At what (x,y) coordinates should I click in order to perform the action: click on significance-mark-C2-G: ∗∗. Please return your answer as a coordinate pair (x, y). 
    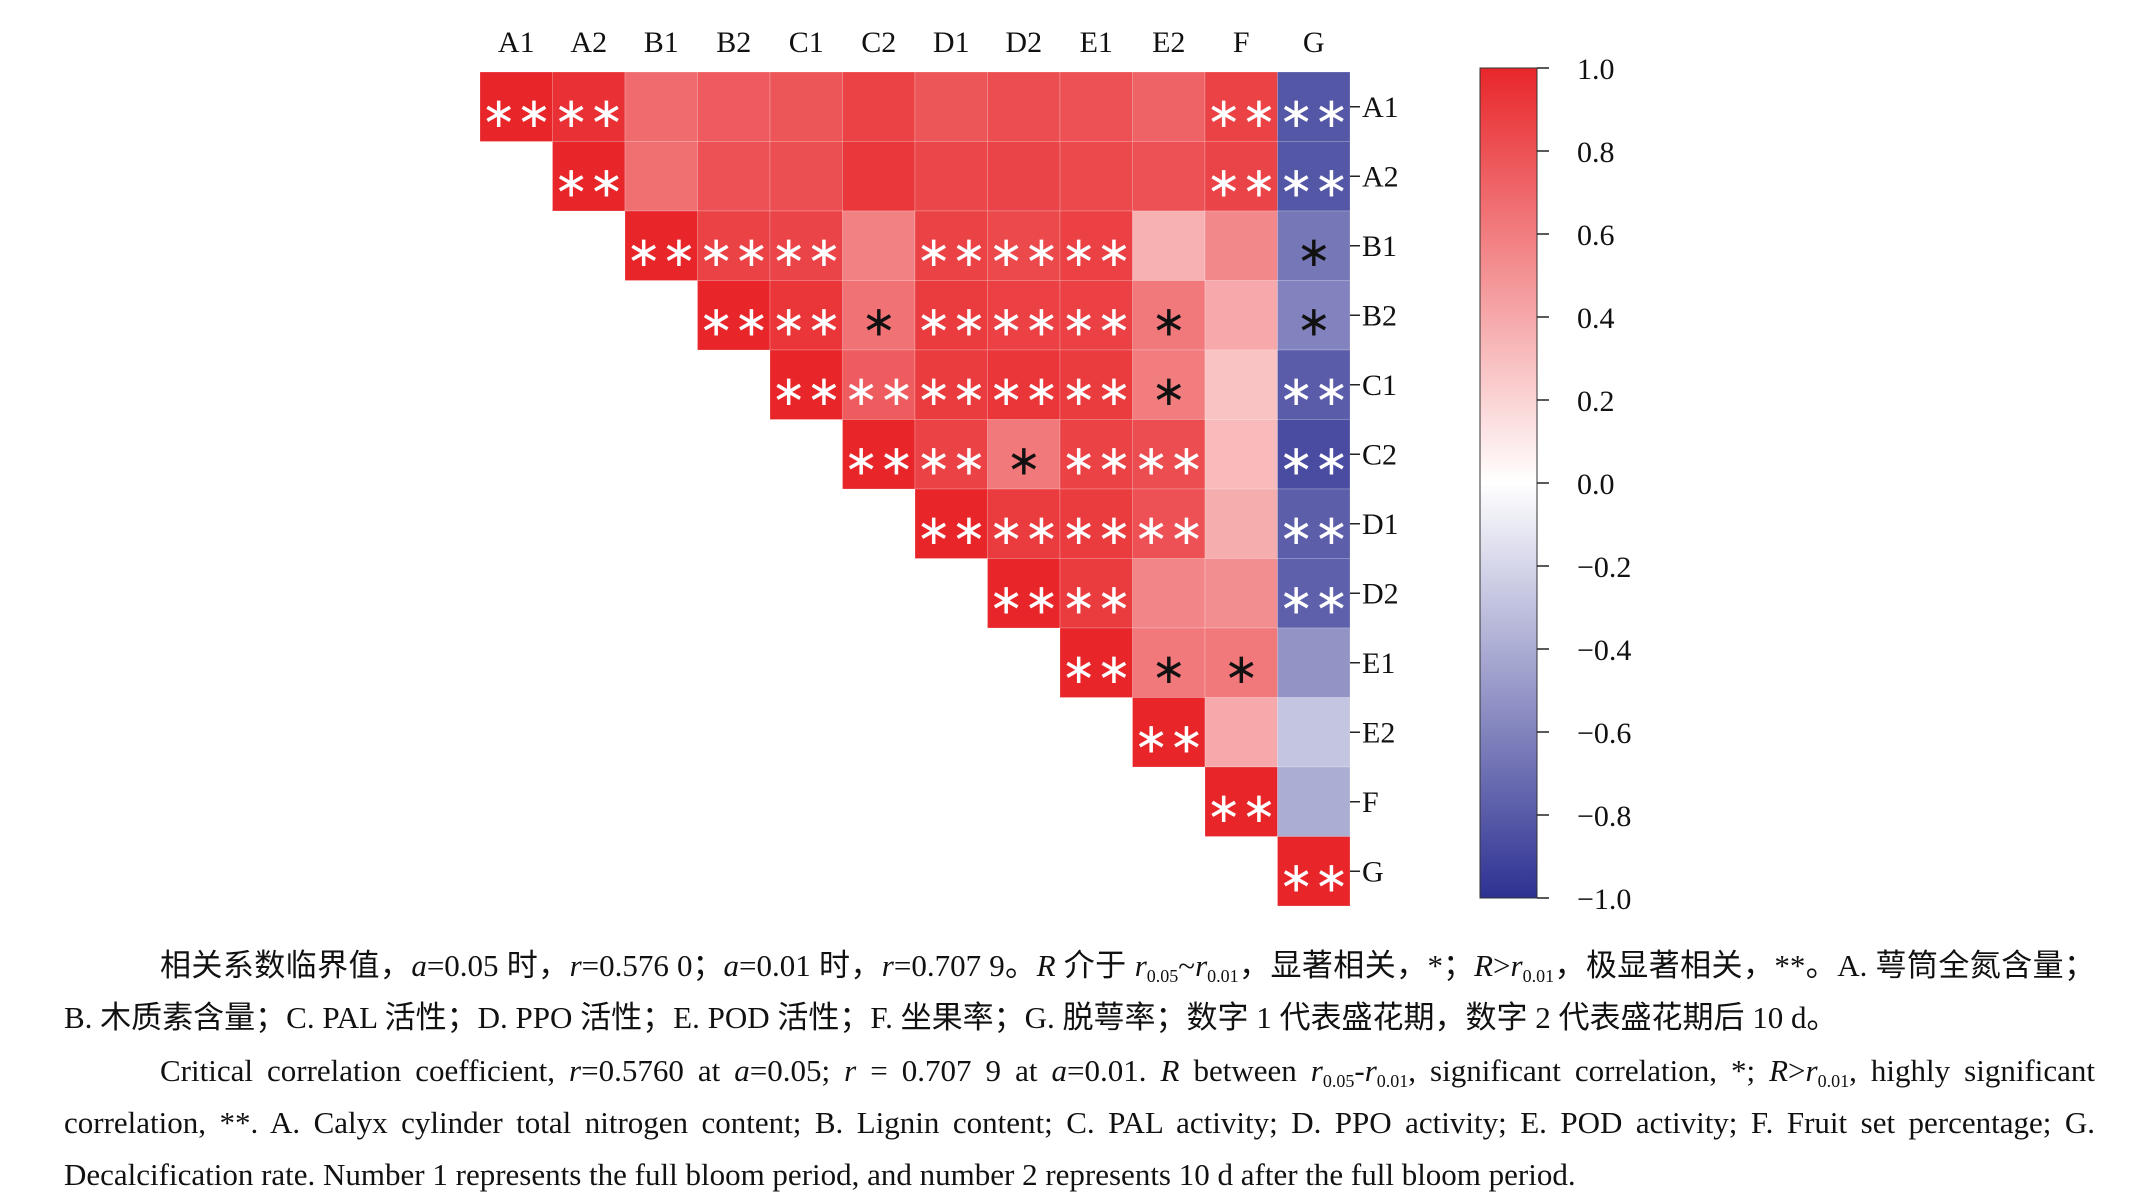
    Looking at the image, I should click on (1314, 459).